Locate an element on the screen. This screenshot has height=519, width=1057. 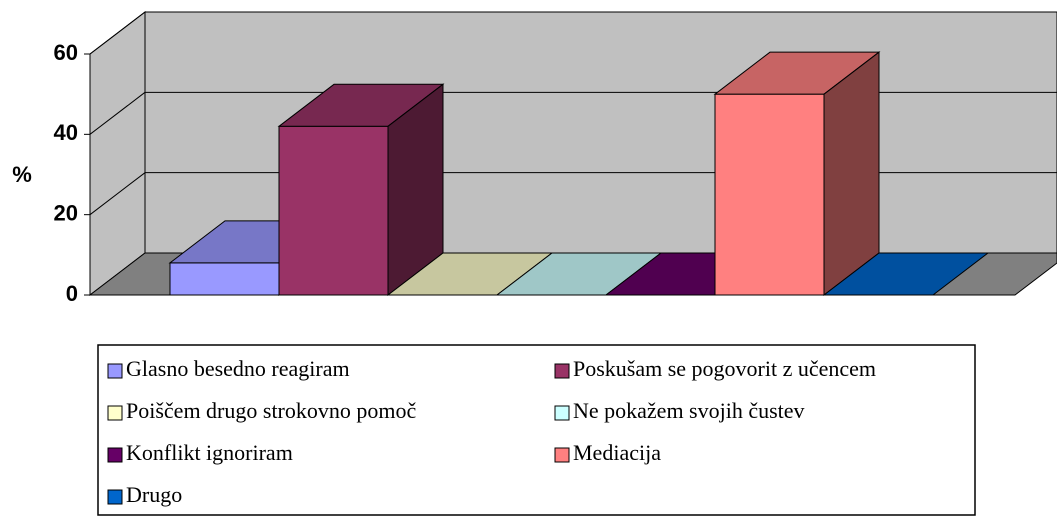
legend-label: Poskušam se pogovorit z učencem is located at coordinates (724, 368).